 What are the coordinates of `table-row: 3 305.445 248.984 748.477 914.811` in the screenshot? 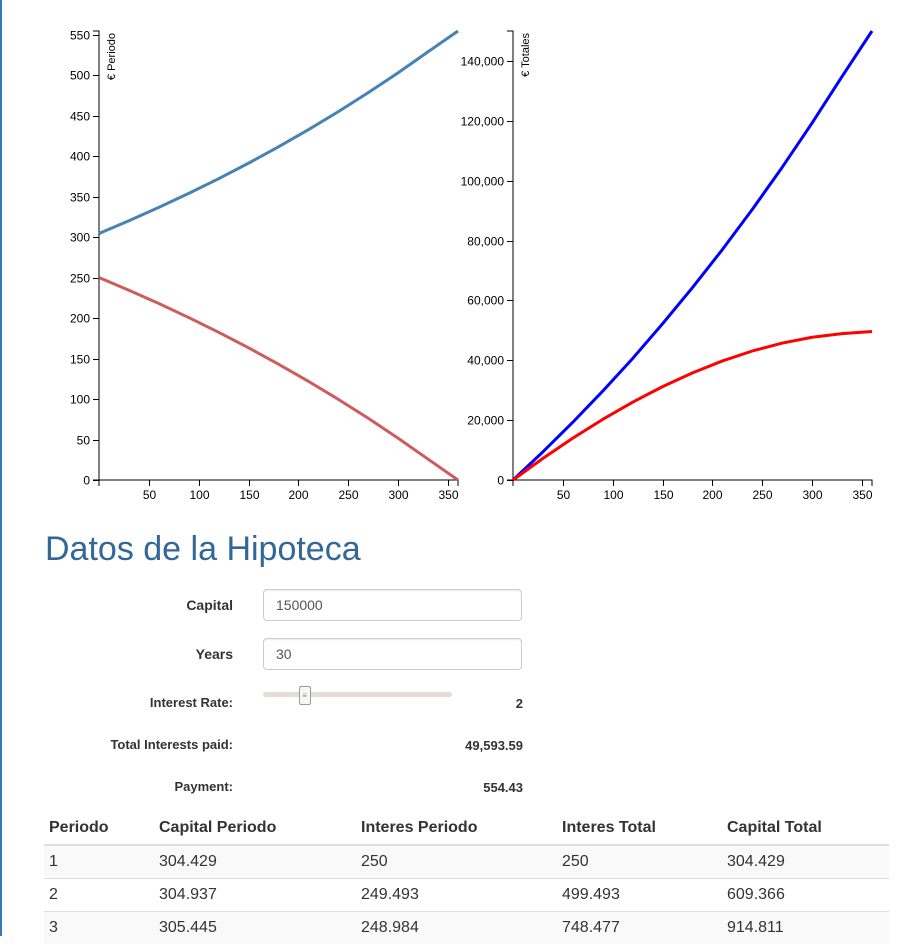 It's located at (466, 928).